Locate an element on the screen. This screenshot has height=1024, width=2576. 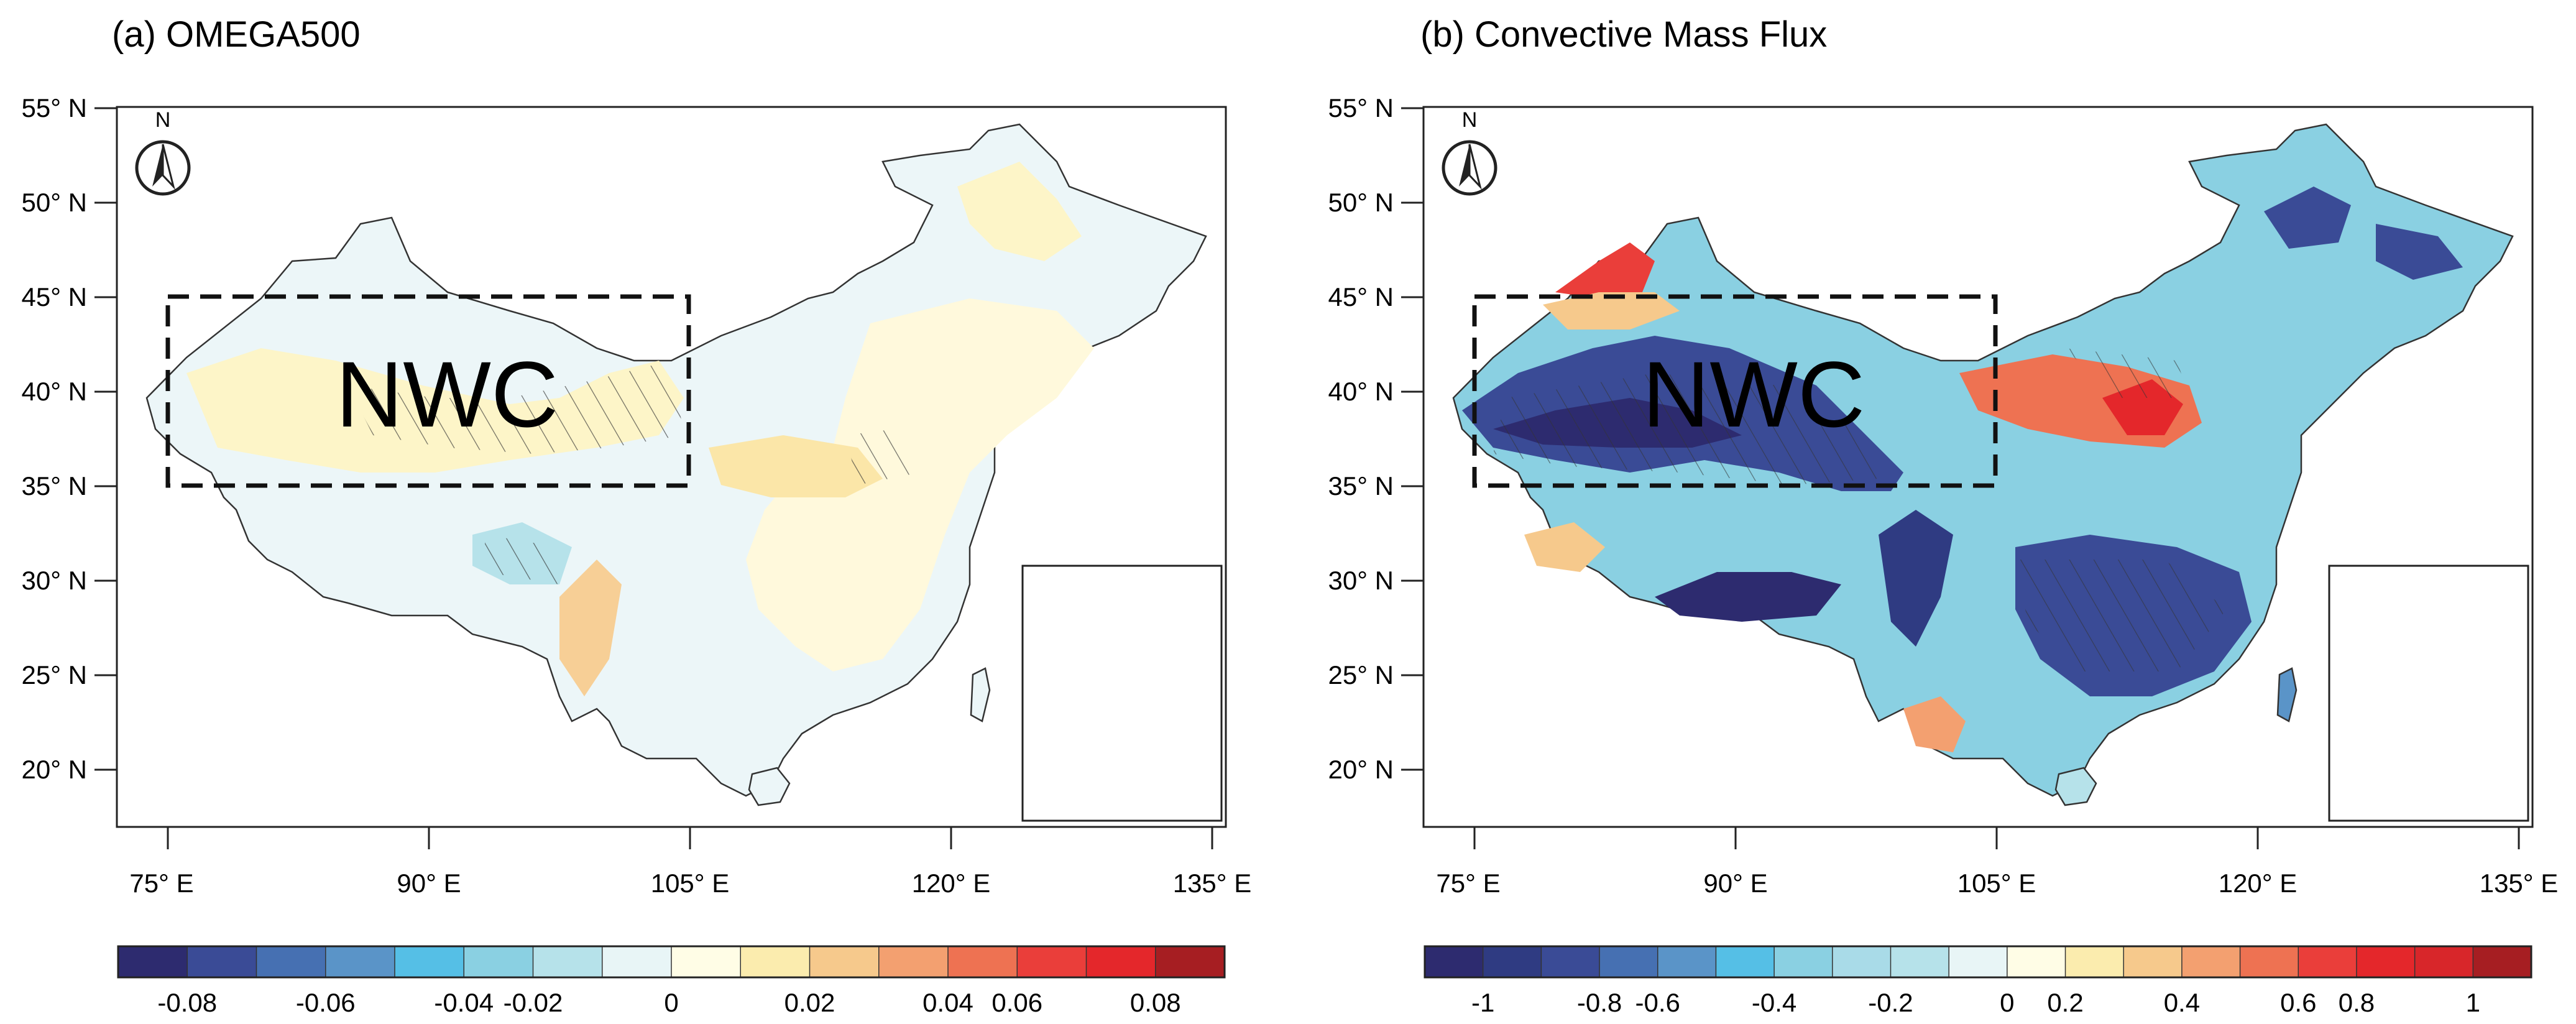
colorbar-label: -0.06 is located at coordinates (326, 1003).